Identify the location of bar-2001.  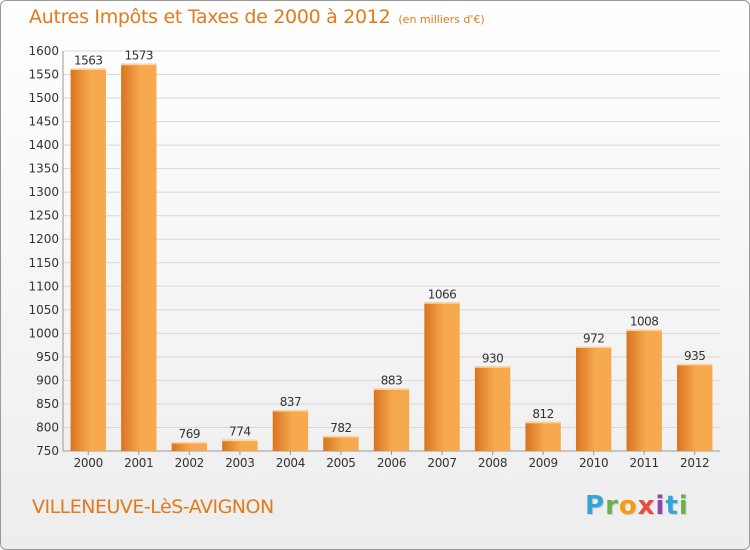
(139, 257).